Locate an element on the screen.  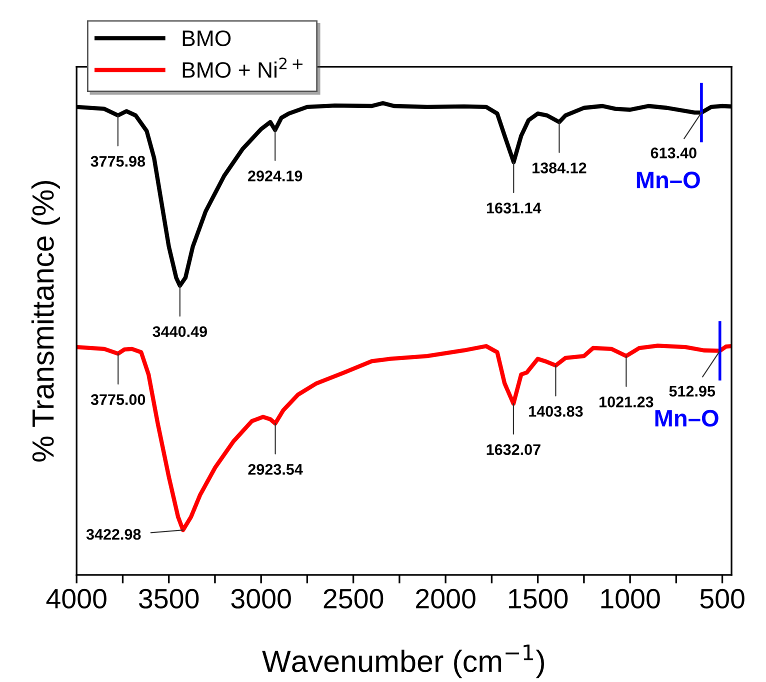
legend-label: BMO is located at coordinates (206, 38).